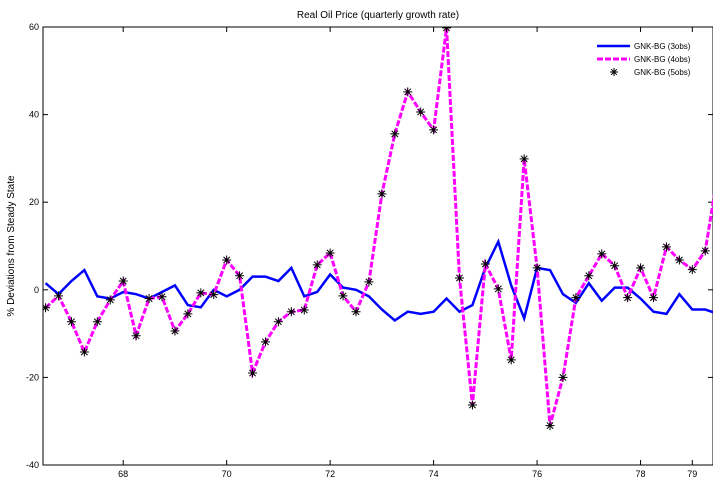 This screenshot has height=479, width=713. Describe the element at coordinates (434, 474) in the screenshot. I see `x-tick-label: 74` at that location.